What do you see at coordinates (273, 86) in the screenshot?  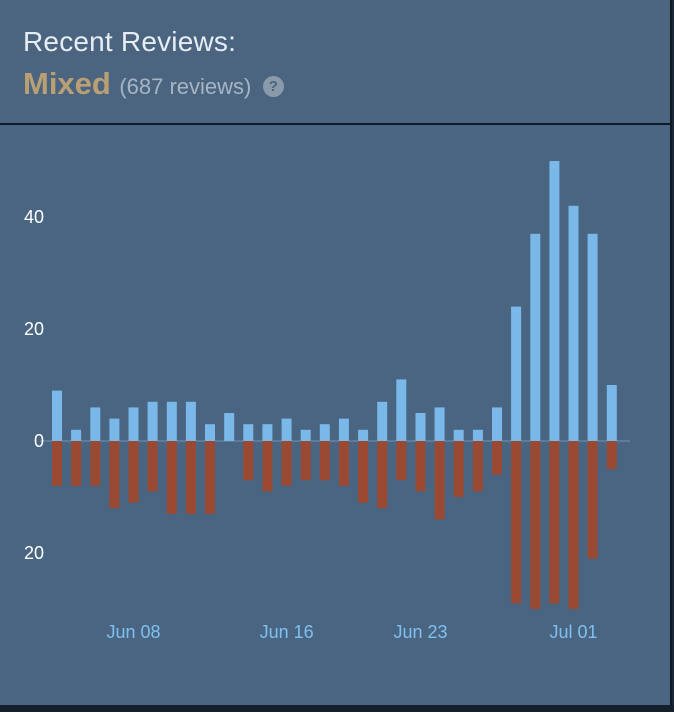 I see `help-icon: ?` at bounding box center [273, 86].